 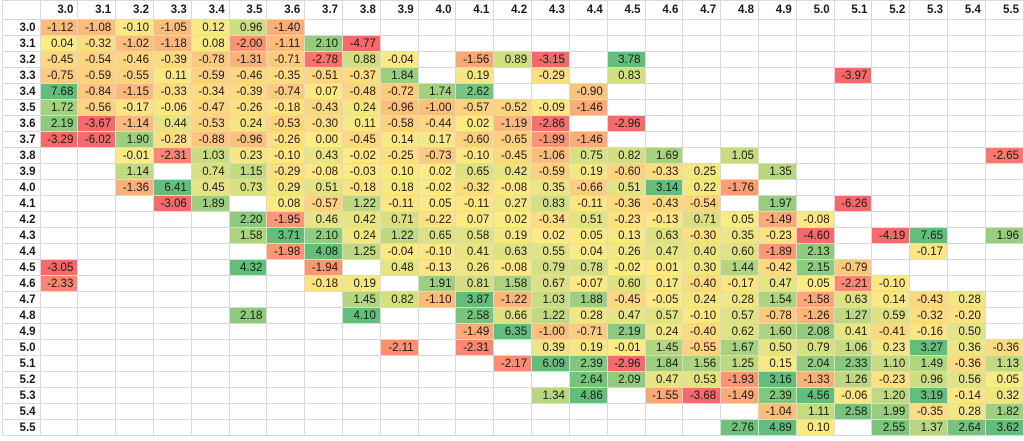 What do you see at coordinates (324, 123) in the screenshot?
I see `heatmap-cell: -0.30` at bounding box center [324, 123].